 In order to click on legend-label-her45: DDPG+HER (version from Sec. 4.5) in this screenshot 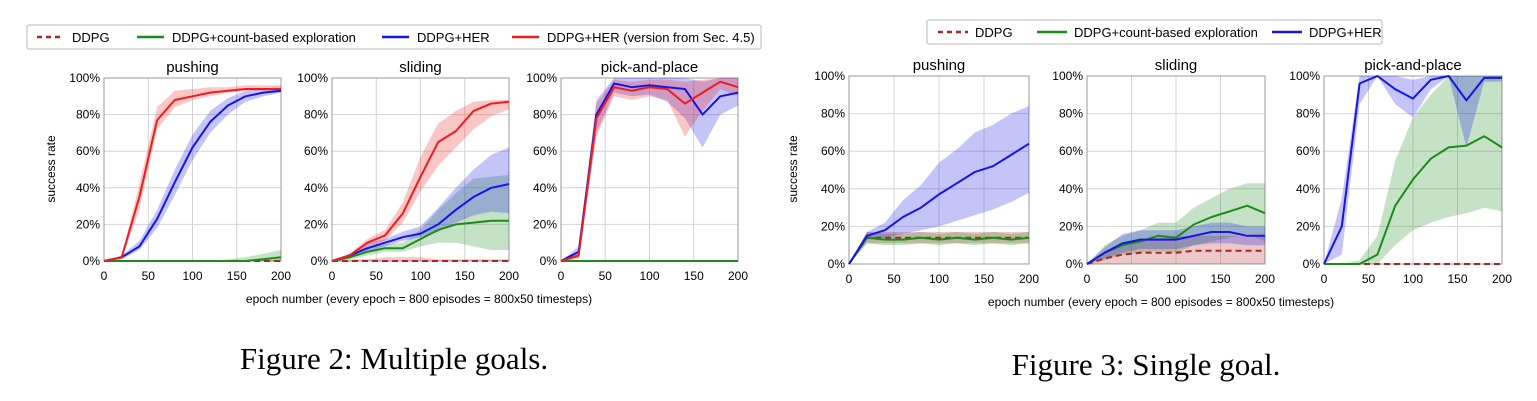, I will do `click(651, 37)`.